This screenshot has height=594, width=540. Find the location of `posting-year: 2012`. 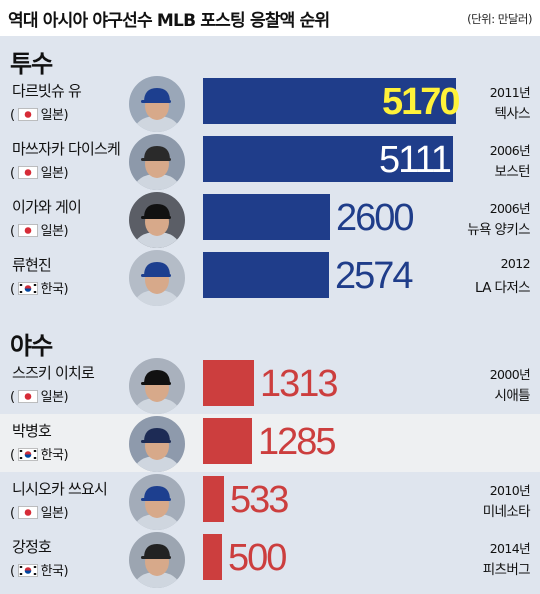

posting-year: 2012 is located at coordinates (515, 263).